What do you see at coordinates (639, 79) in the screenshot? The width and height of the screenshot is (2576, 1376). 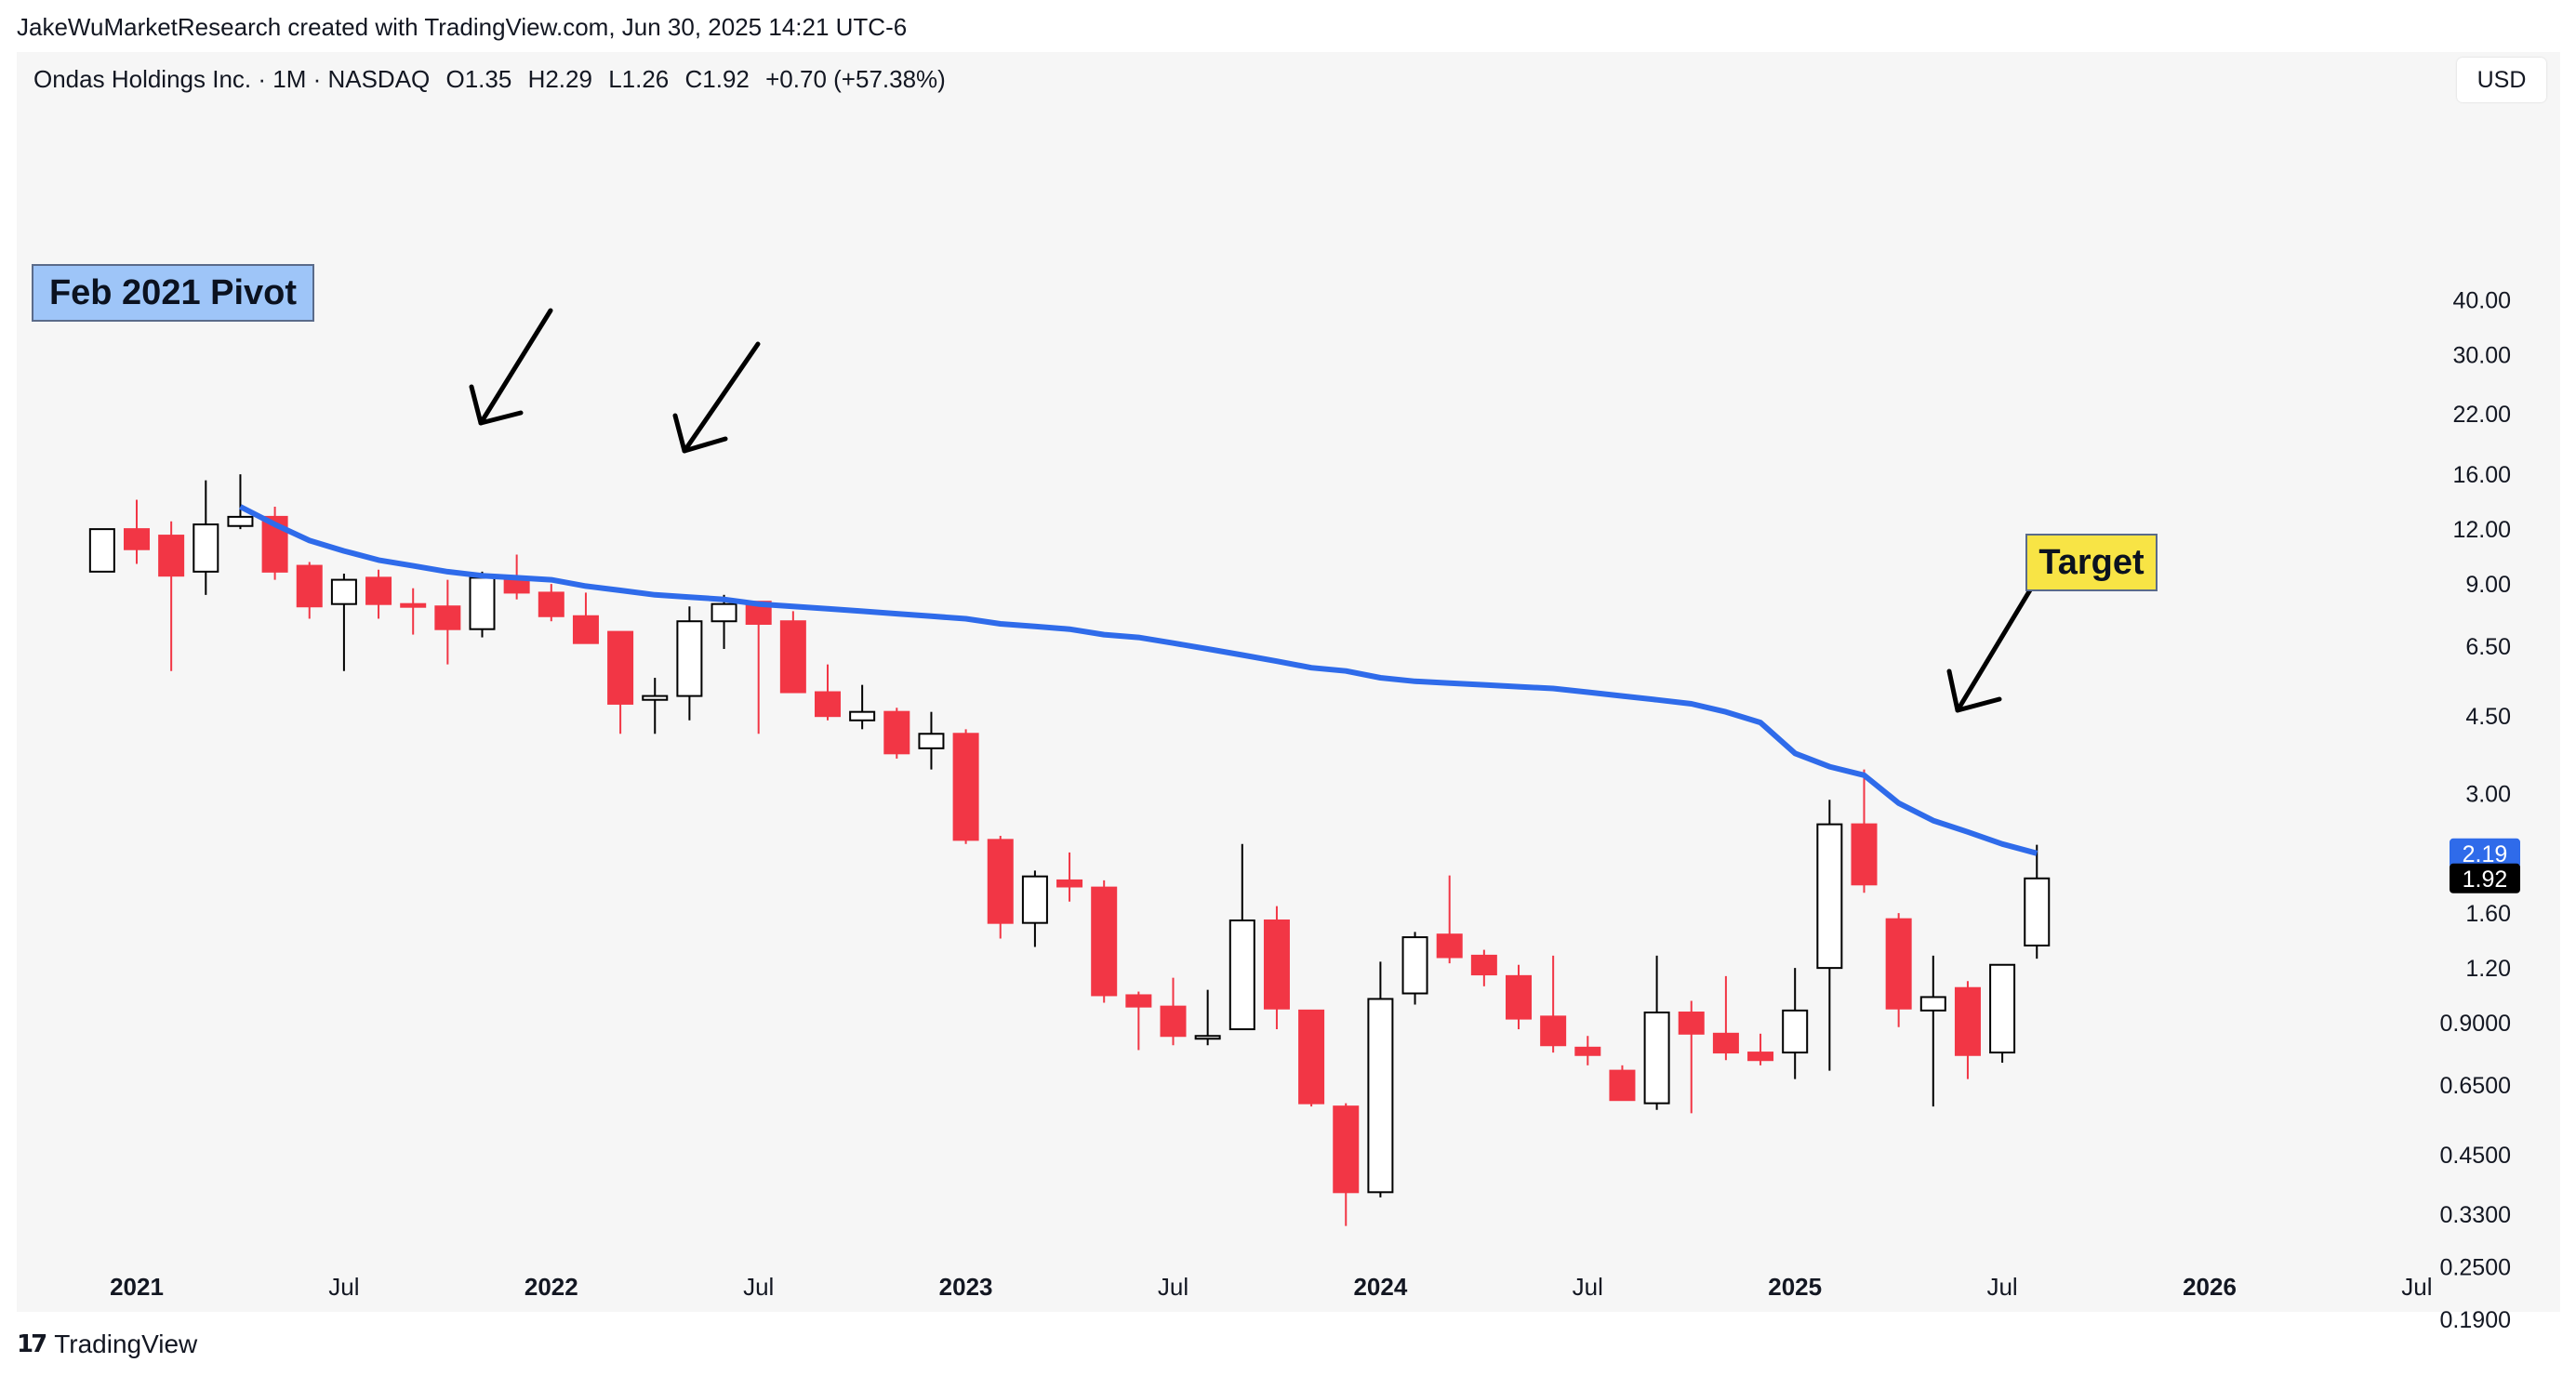 I see `low-value: L1.26` at bounding box center [639, 79].